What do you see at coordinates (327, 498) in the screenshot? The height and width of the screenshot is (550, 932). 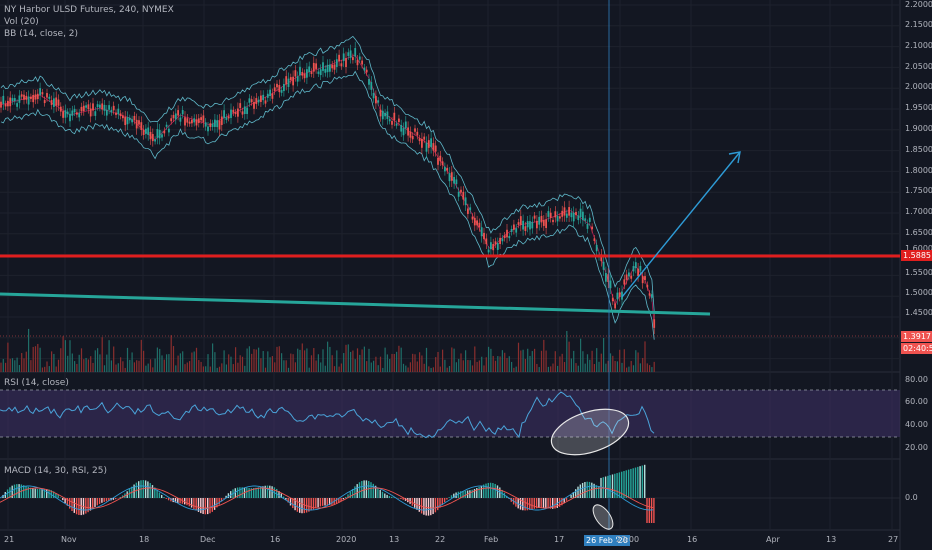 I see `macd-line` at bounding box center [327, 498].